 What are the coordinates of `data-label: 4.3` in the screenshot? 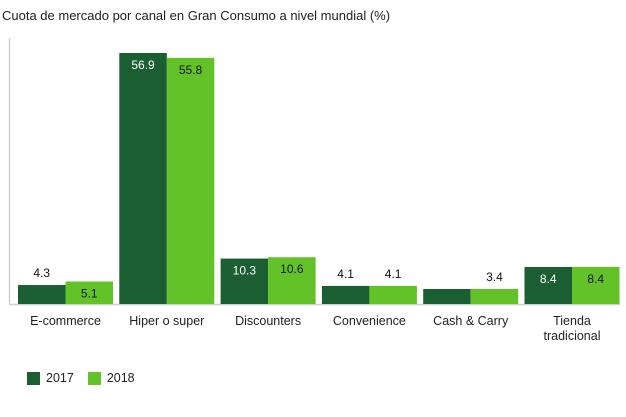 It's located at (41, 273).